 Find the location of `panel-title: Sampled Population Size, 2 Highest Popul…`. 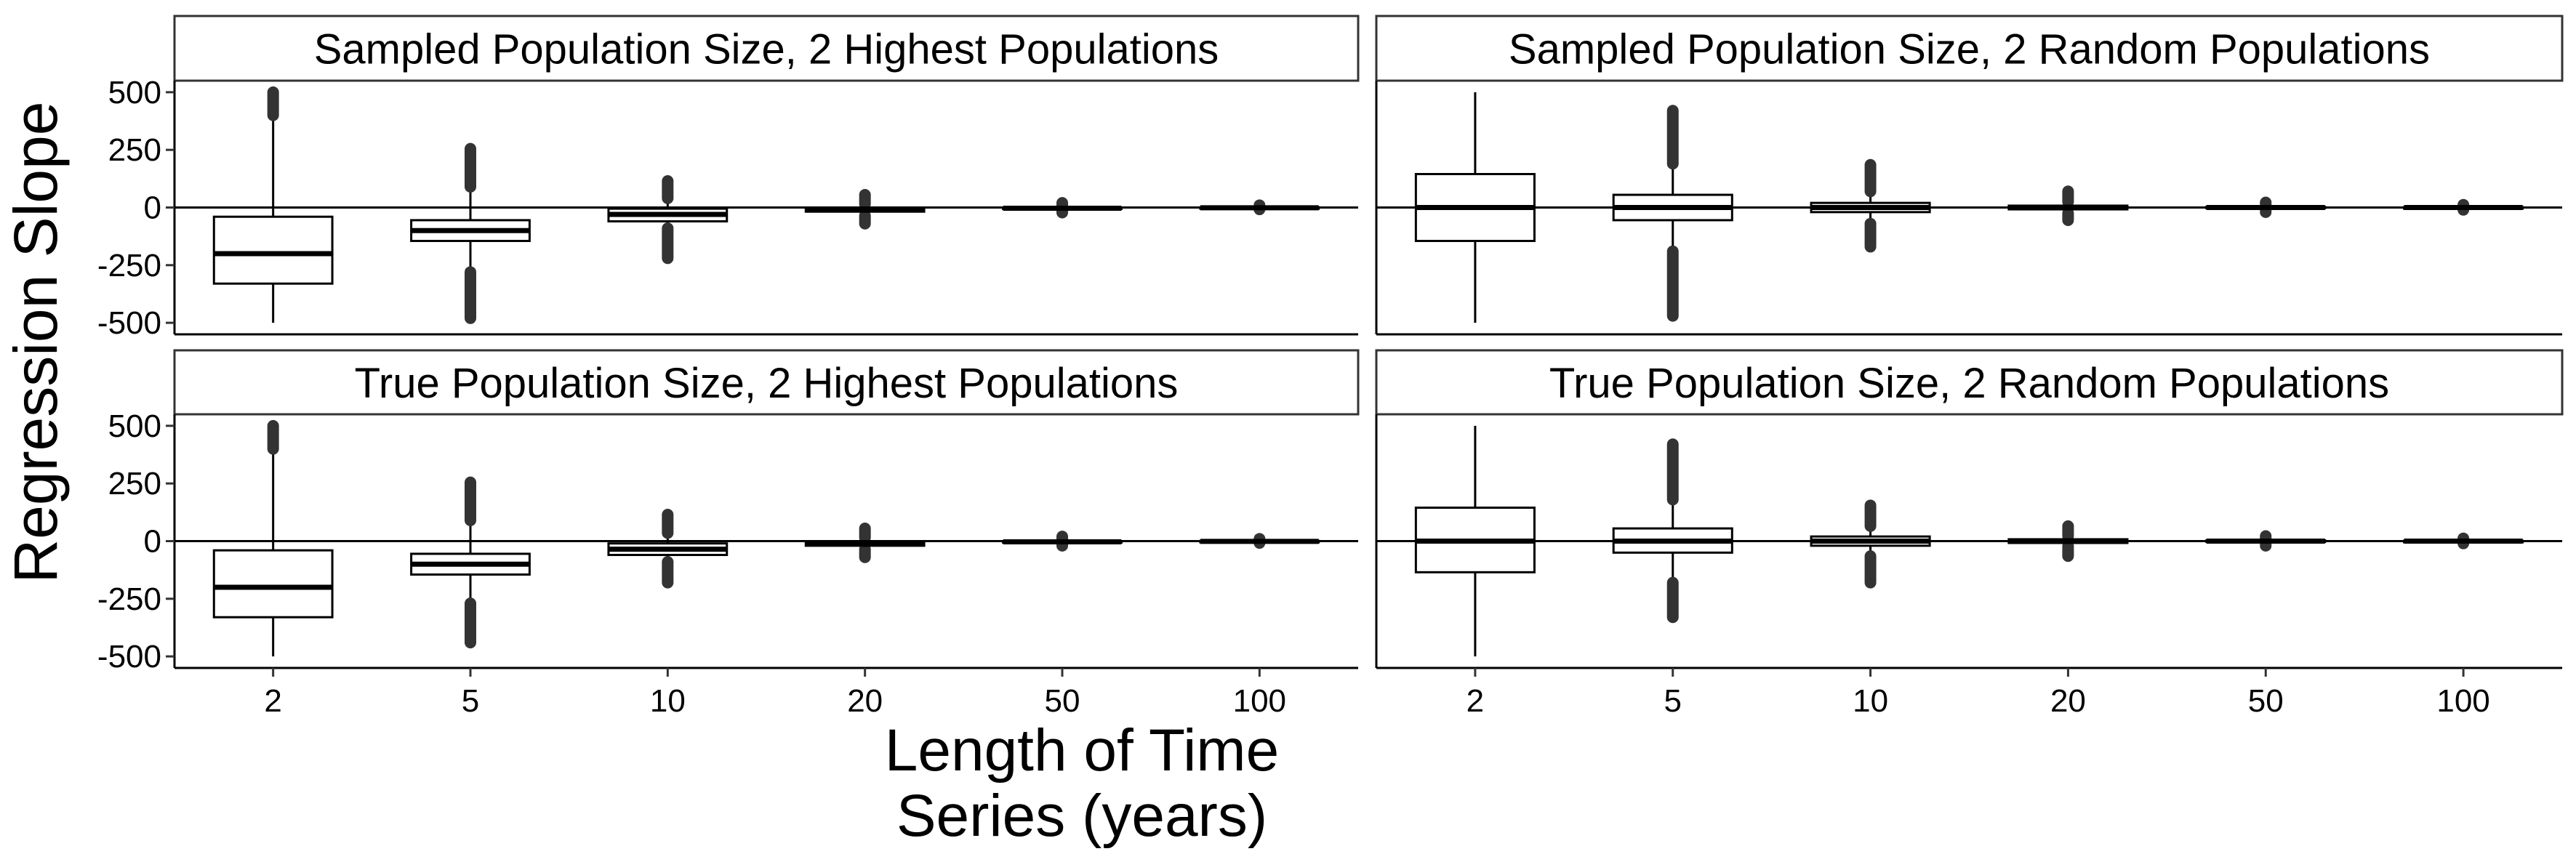

panel-title: Sampled Population Size, 2 Highest Popul… is located at coordinates (767, 49).